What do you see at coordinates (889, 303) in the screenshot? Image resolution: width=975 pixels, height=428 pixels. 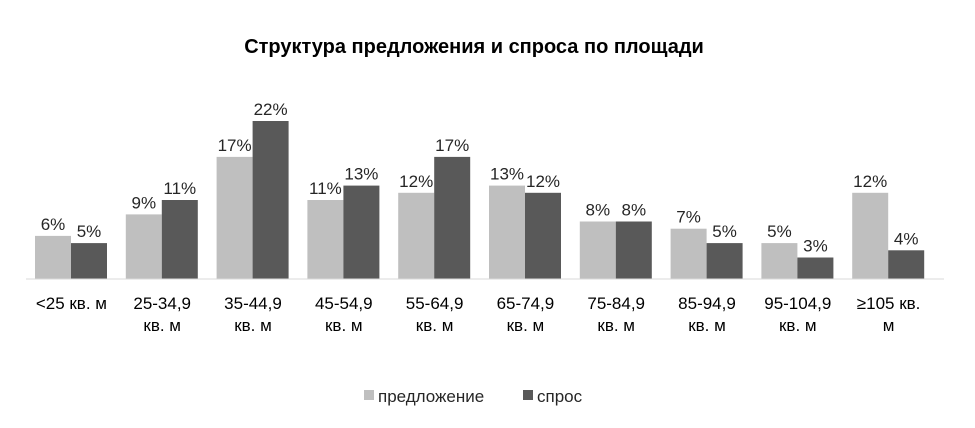 I see `x-tick-label: ≥105 кв.` at bounding box center [889, 303].